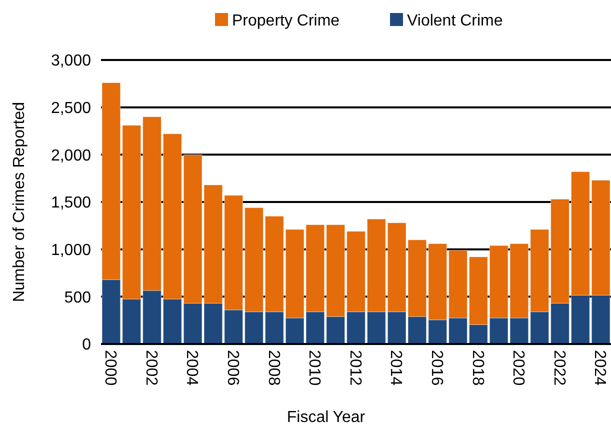  What do you see at coordinates (19, 202) in the screenshot?
I see `y-axis-title: Number of Crimes Reported` at bounding box center [19, 202].